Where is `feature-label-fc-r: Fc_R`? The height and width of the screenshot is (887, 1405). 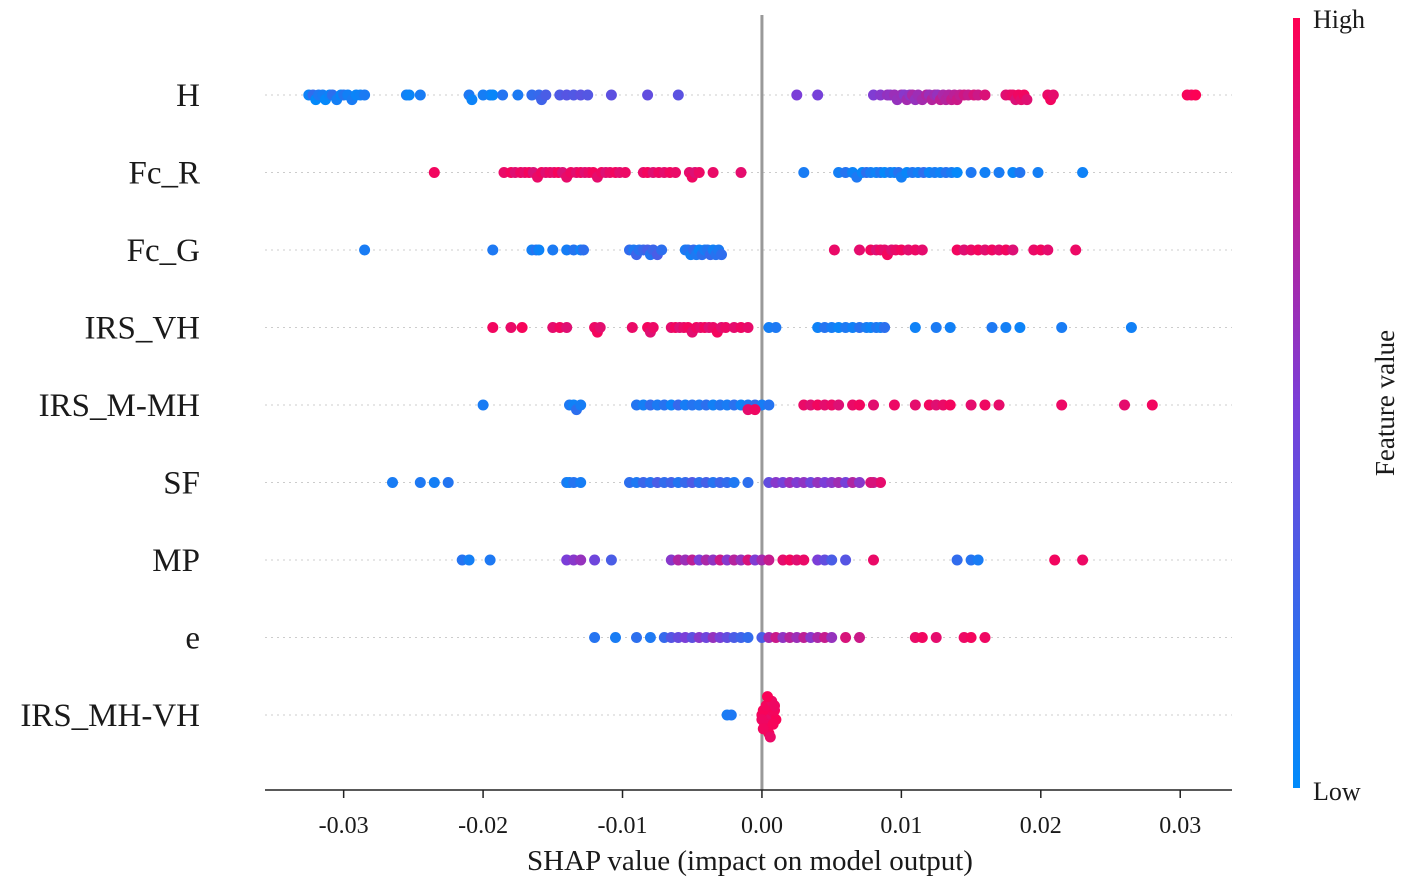 feature-label-fc-r: Fc_R is located at coordinates (164, 174).